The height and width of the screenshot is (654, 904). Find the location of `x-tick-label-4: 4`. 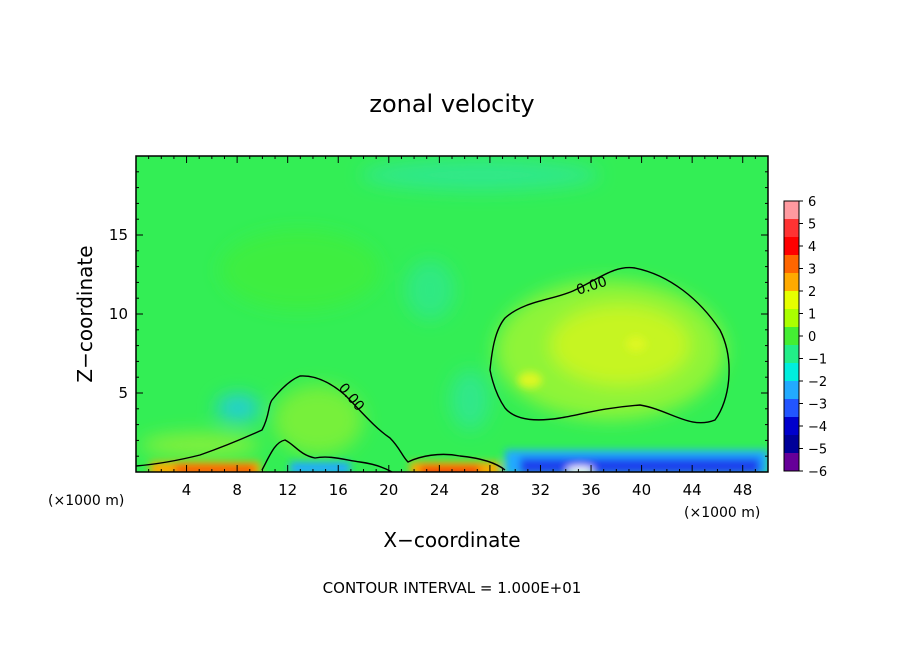

x-tick-label-4: 4 is located at coordinates (187, 490).